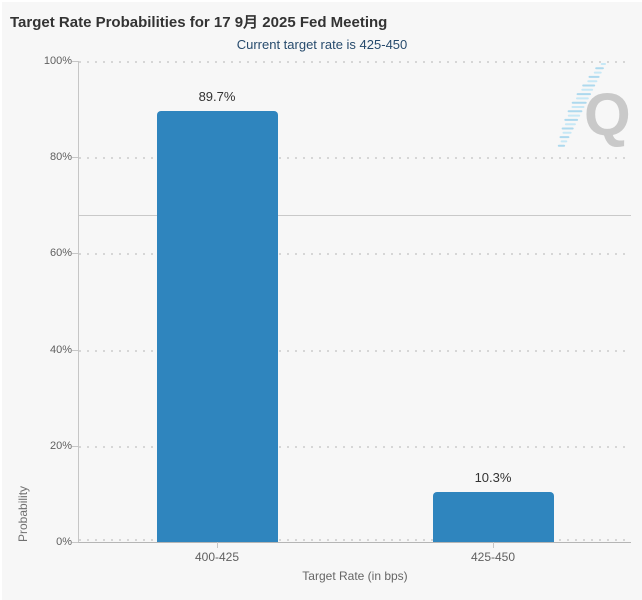 The width and height of the screenshot is (642, 600). Describe the element at coordinates (355, 576) in the screenshot. I see `x-axis-title: Target Rate (in bps)` at that location.